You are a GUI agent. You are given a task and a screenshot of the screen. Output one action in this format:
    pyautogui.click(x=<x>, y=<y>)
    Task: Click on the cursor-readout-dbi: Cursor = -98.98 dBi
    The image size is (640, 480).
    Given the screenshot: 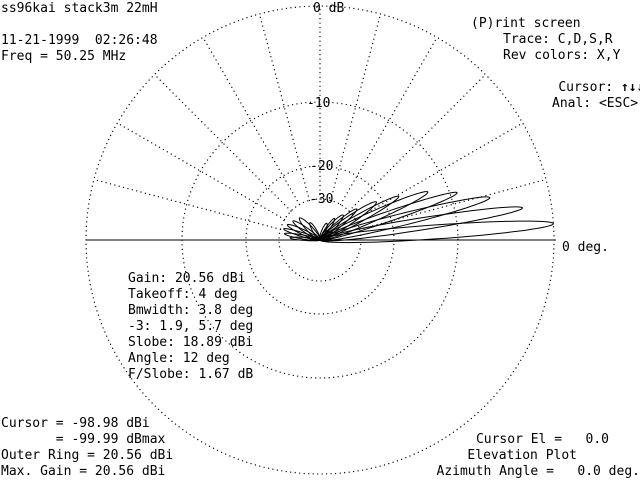 What is the action you would take?
    pyautogui.click(x=75, y=423)
    